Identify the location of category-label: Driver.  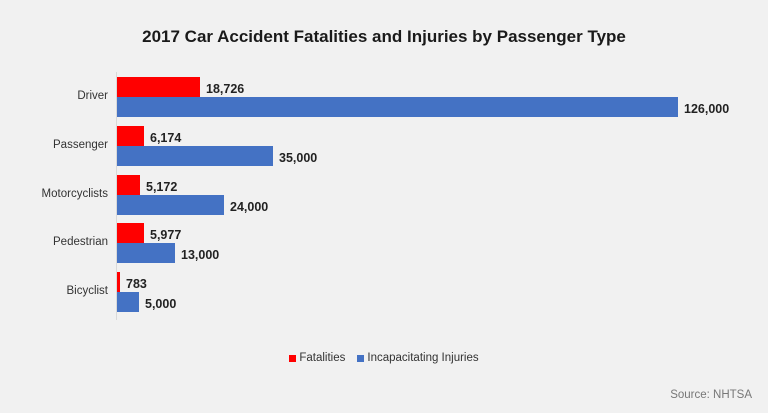
(92, 96).